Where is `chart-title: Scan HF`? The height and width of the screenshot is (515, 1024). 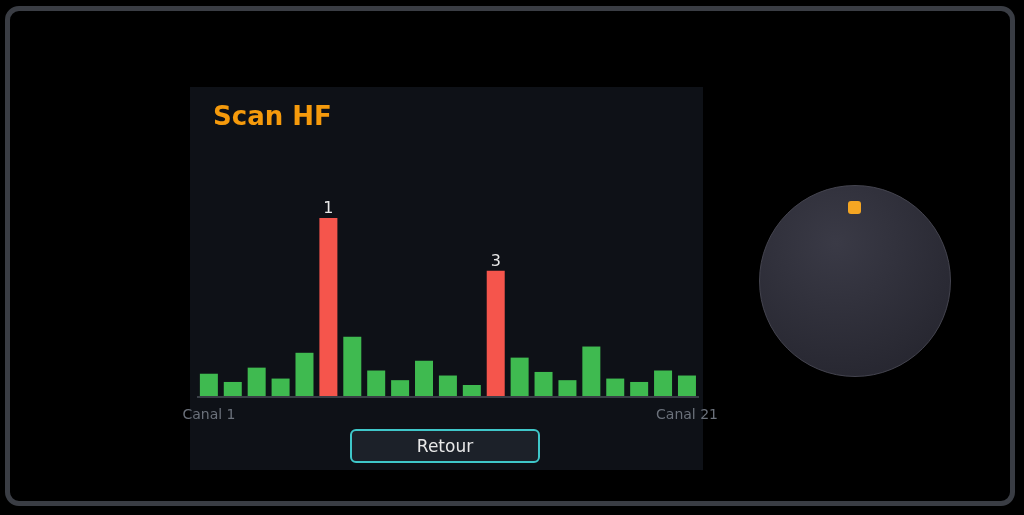 chart-title: Scan HF is located at coordinates (272, 116).